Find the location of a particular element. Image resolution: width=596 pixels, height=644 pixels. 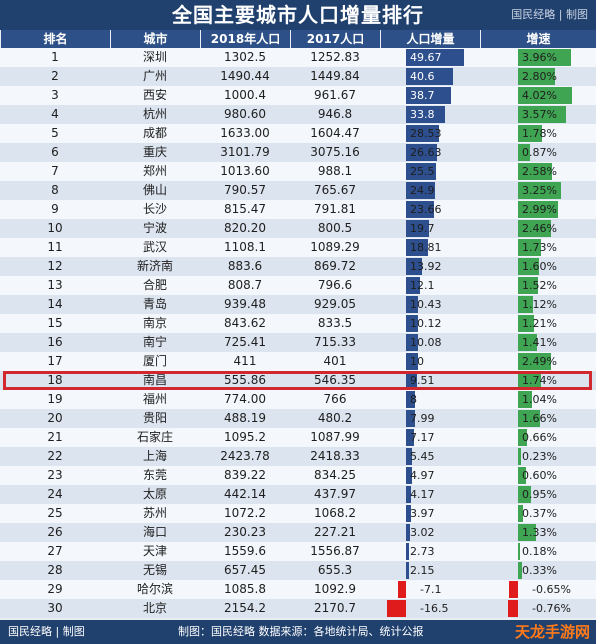

increase-value: 4.97 is located at coordinates (422, 475).